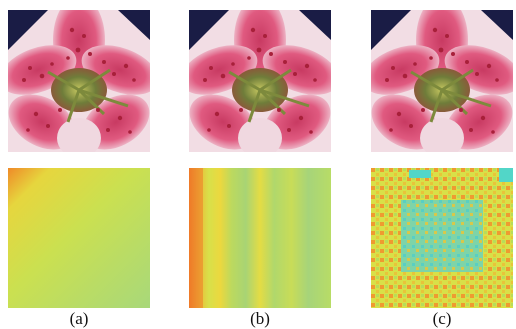  Describe the element at coordinates (442, 238) in the screenshot. I see `saliency-map-c` at that location.